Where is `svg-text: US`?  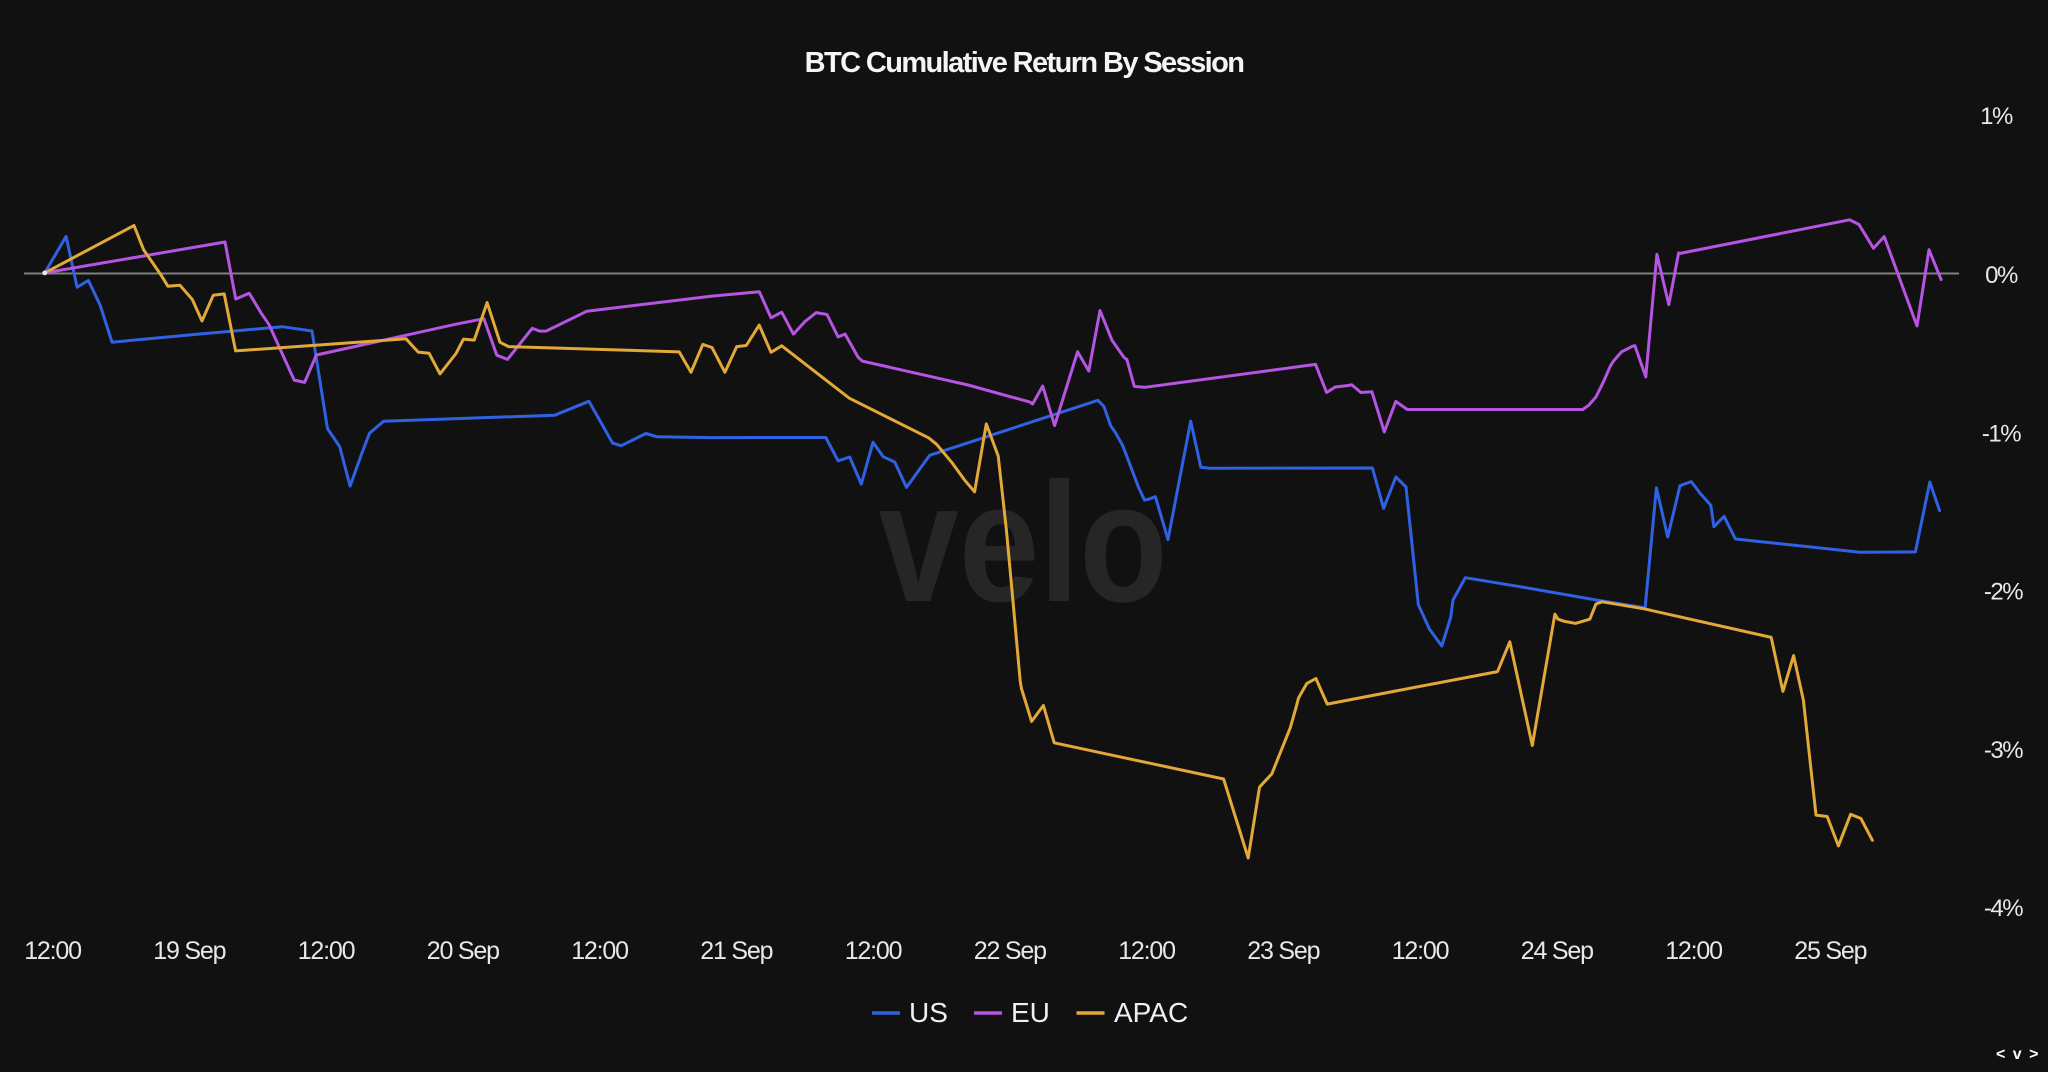
svg-text: US is located at coordinates (928, 1012).